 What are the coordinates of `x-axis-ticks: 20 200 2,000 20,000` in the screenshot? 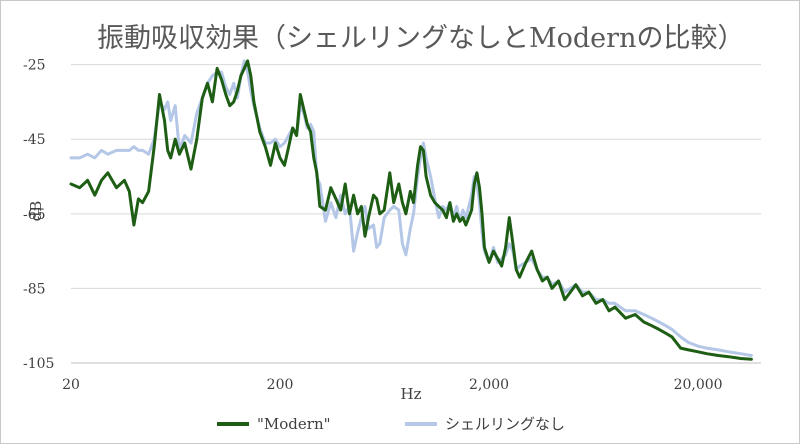 It's located at (392, 385).